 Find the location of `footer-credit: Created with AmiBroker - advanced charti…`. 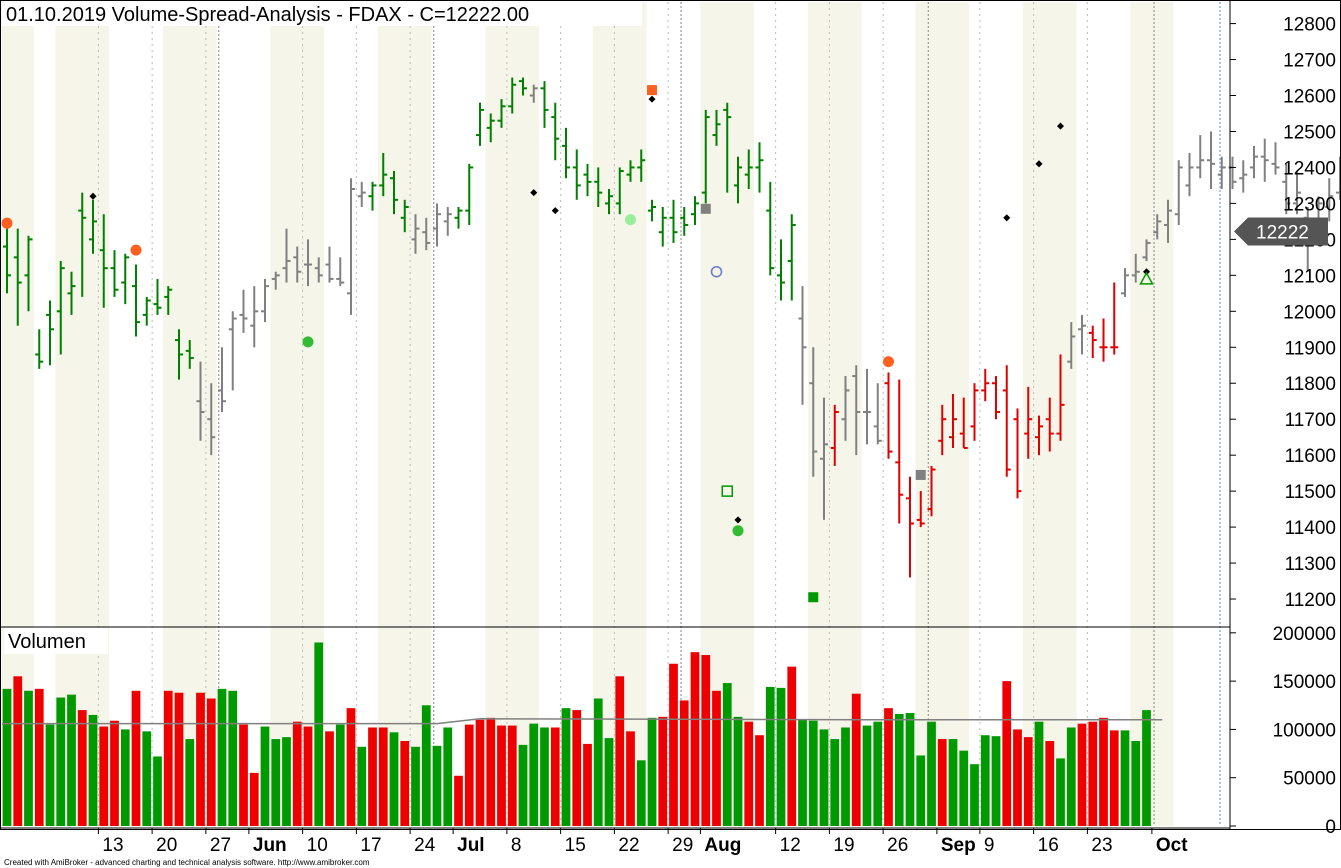

footer-credit: Created with AmiBroker - advanced charti… is located at coordinates (187, 862).